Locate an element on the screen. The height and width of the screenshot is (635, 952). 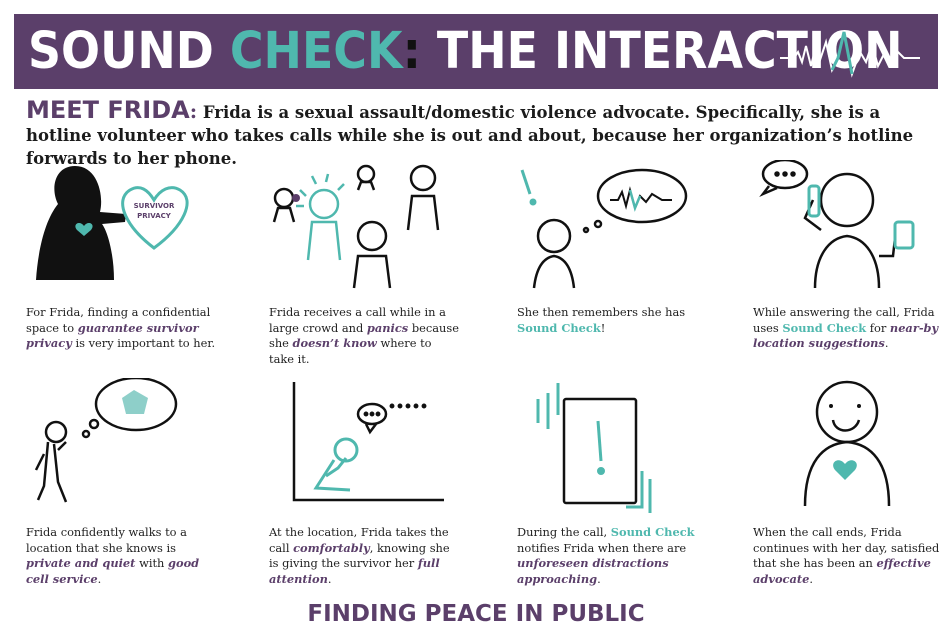
title-banner: SOUND CHECK: THE INTERACTION is located at coordinates (476, 51).